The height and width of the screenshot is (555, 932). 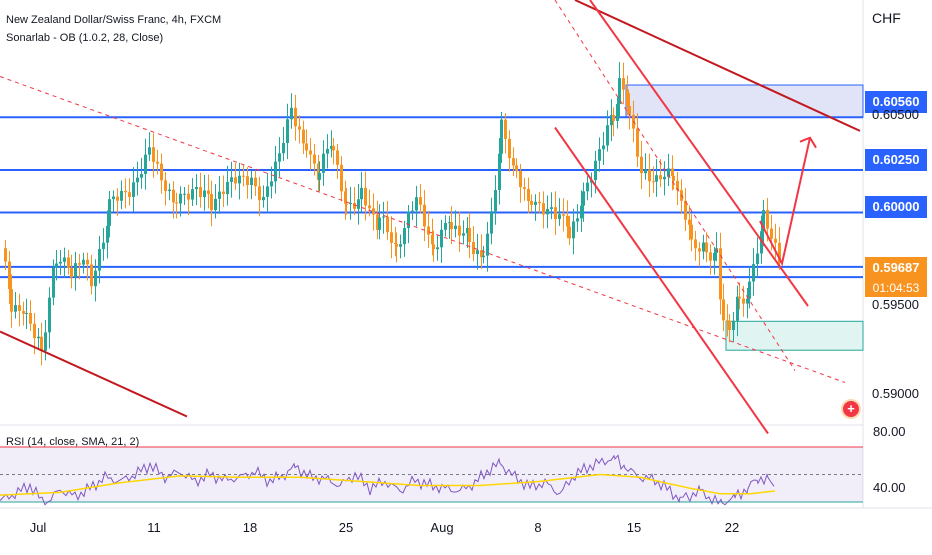 I want to click on rsi-legend: RSI (14, close, SMA, 21, 2), so click(x=73, y=442).